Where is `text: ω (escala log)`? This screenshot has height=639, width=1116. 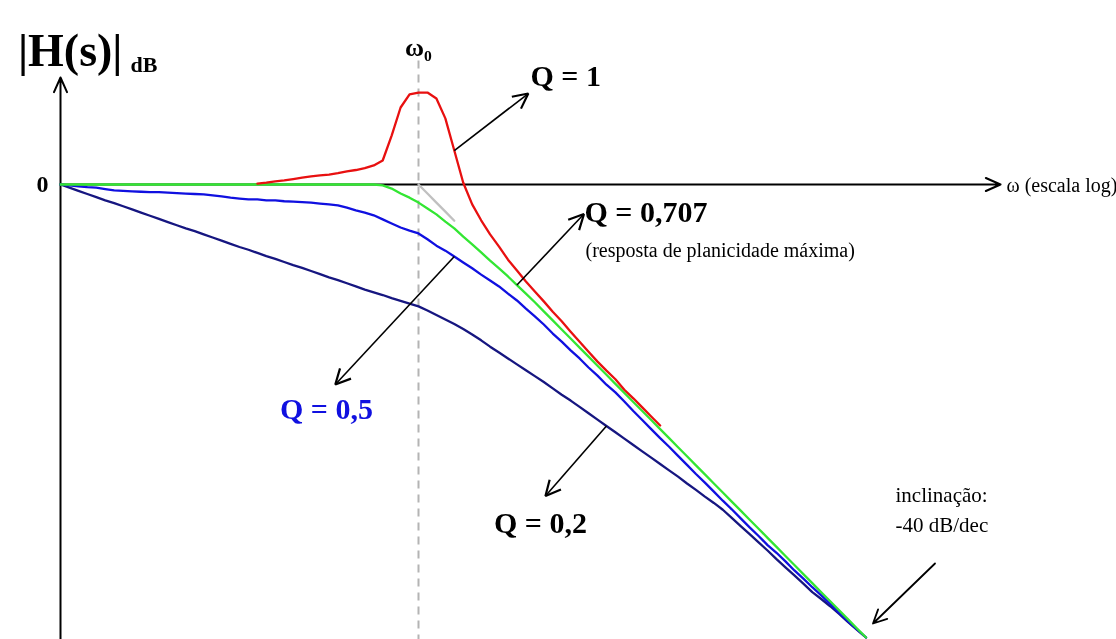 text: ω (escala log) is located at coordinates (1061, 185).